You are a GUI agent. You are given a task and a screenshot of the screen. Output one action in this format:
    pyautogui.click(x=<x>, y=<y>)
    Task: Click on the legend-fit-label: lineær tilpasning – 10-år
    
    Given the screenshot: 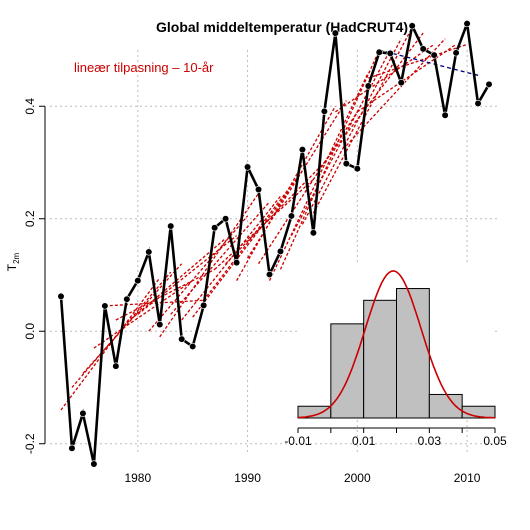 What is the action you would take?
    pyautogui.click(x=144, y=67)
    